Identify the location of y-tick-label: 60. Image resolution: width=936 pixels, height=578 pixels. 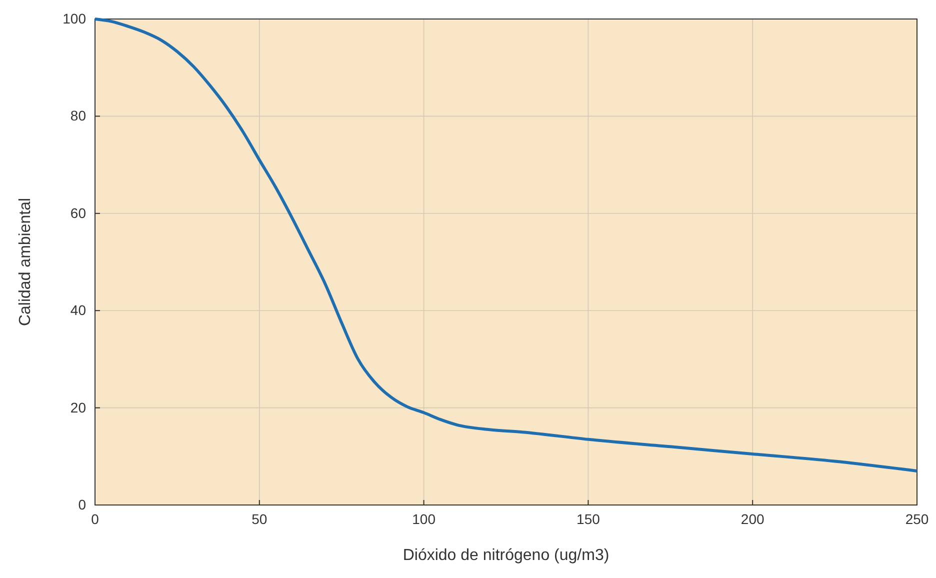
(78, 212).